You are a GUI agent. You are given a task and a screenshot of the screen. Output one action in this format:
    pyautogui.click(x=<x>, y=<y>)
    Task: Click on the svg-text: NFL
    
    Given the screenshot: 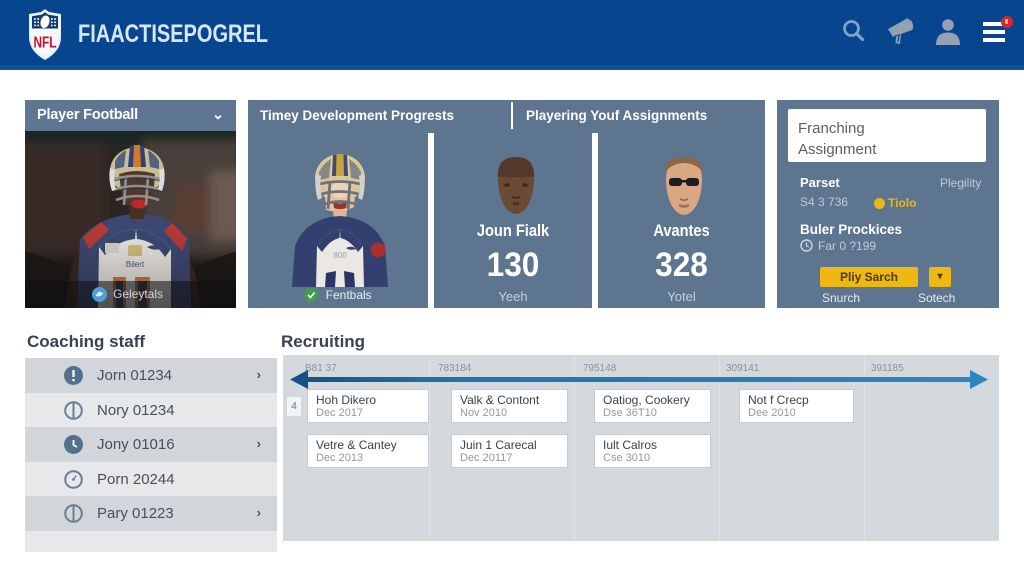 What is the action you would take?
    pyautogui.click(x=45, y=43)
    